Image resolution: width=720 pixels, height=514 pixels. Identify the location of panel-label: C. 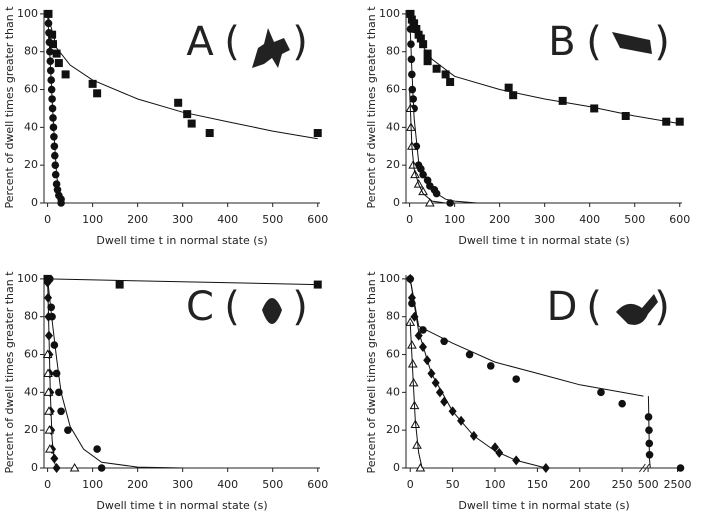
(200, 307).